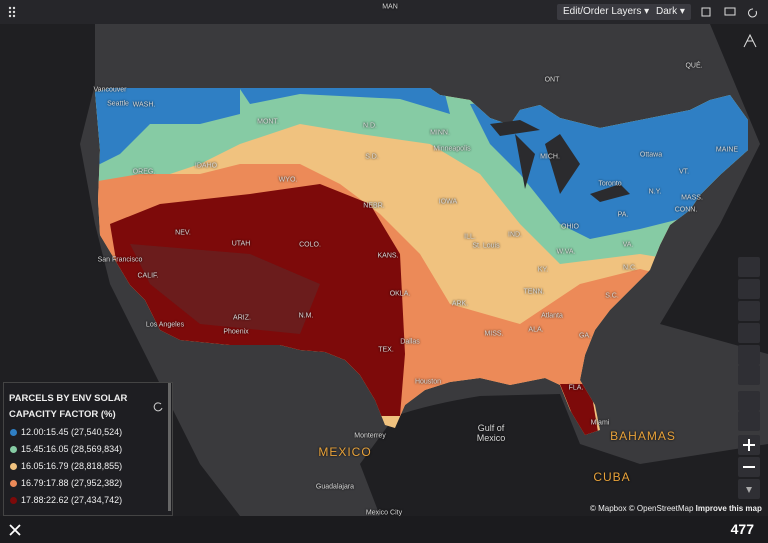 The height and width of the screenshot is (543, 768). Describe the element at coordinates (612, 477) in the screenshot. I see `map-label: CUBA` at that location.